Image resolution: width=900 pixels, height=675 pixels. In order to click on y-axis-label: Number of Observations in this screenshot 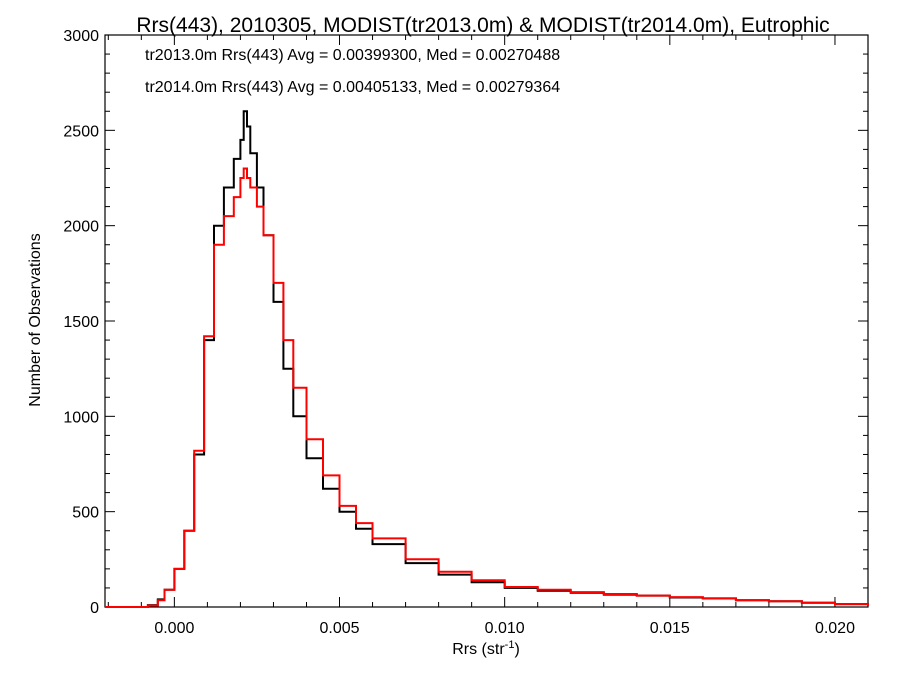, I will do `click(35, 319)`.